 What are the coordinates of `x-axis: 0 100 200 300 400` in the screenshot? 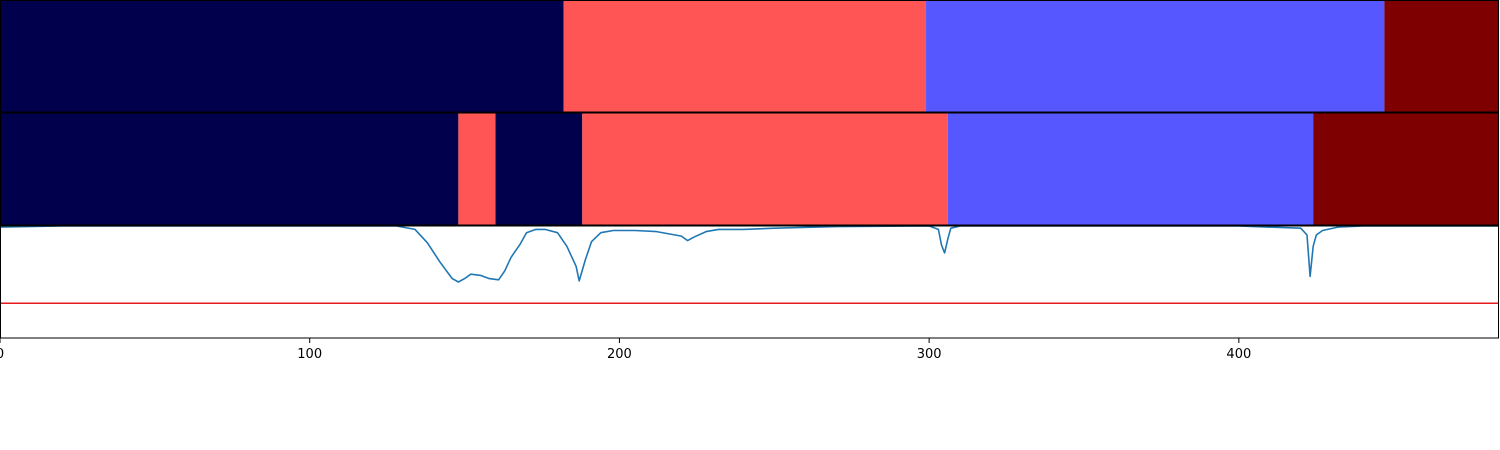 It's located at (625, 350).